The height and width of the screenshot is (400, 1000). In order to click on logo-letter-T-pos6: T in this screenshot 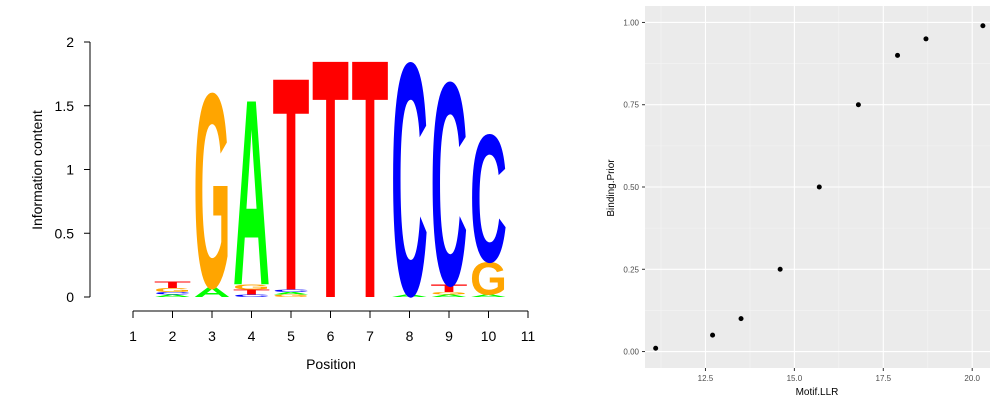, I will do `click(330, 185)`.